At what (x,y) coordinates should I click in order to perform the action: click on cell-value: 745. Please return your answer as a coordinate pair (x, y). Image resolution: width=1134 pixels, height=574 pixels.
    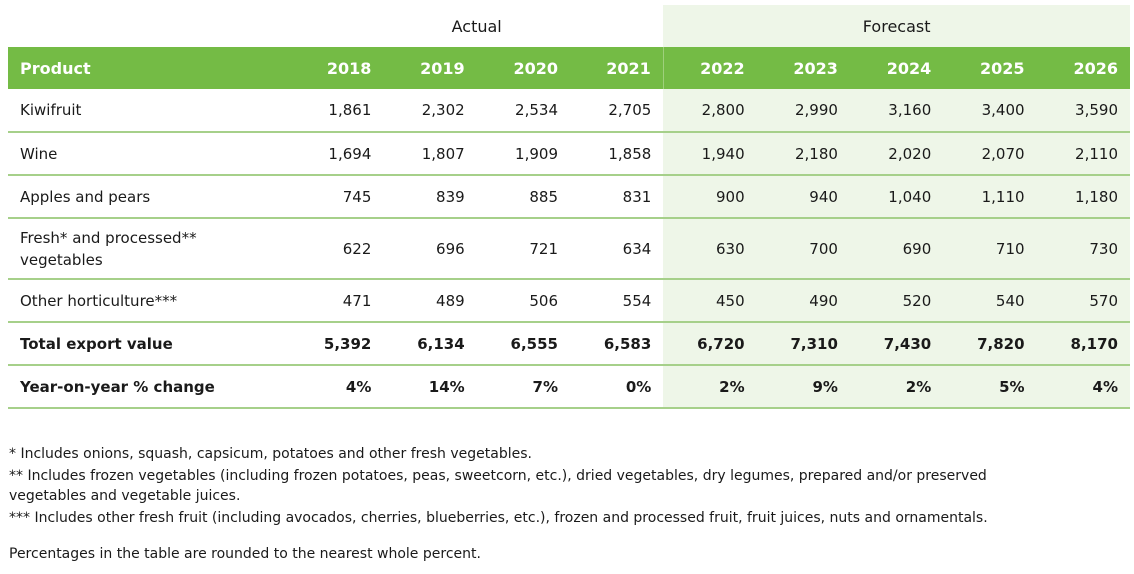
    Looking at the image, I should click on (337, 197).